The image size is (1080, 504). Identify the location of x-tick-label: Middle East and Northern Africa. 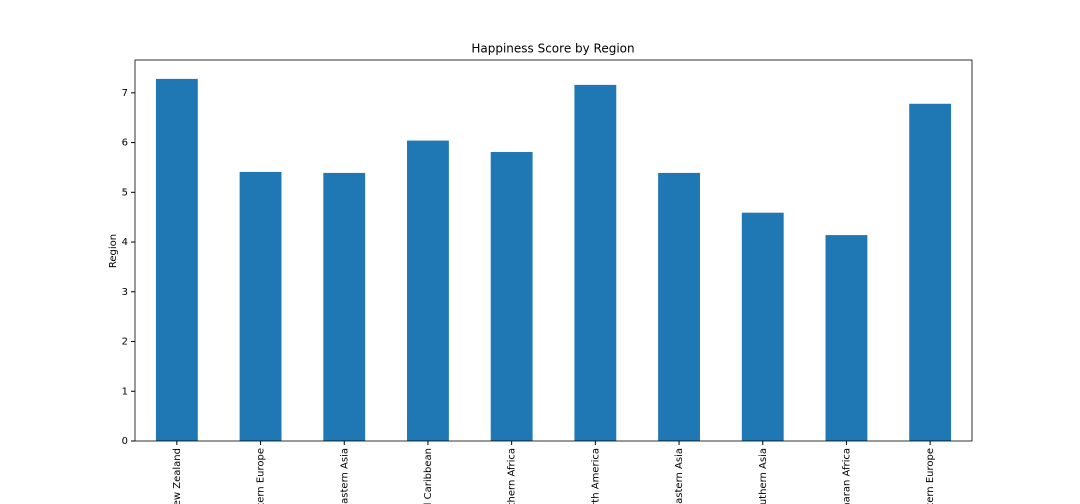
(512, 476).